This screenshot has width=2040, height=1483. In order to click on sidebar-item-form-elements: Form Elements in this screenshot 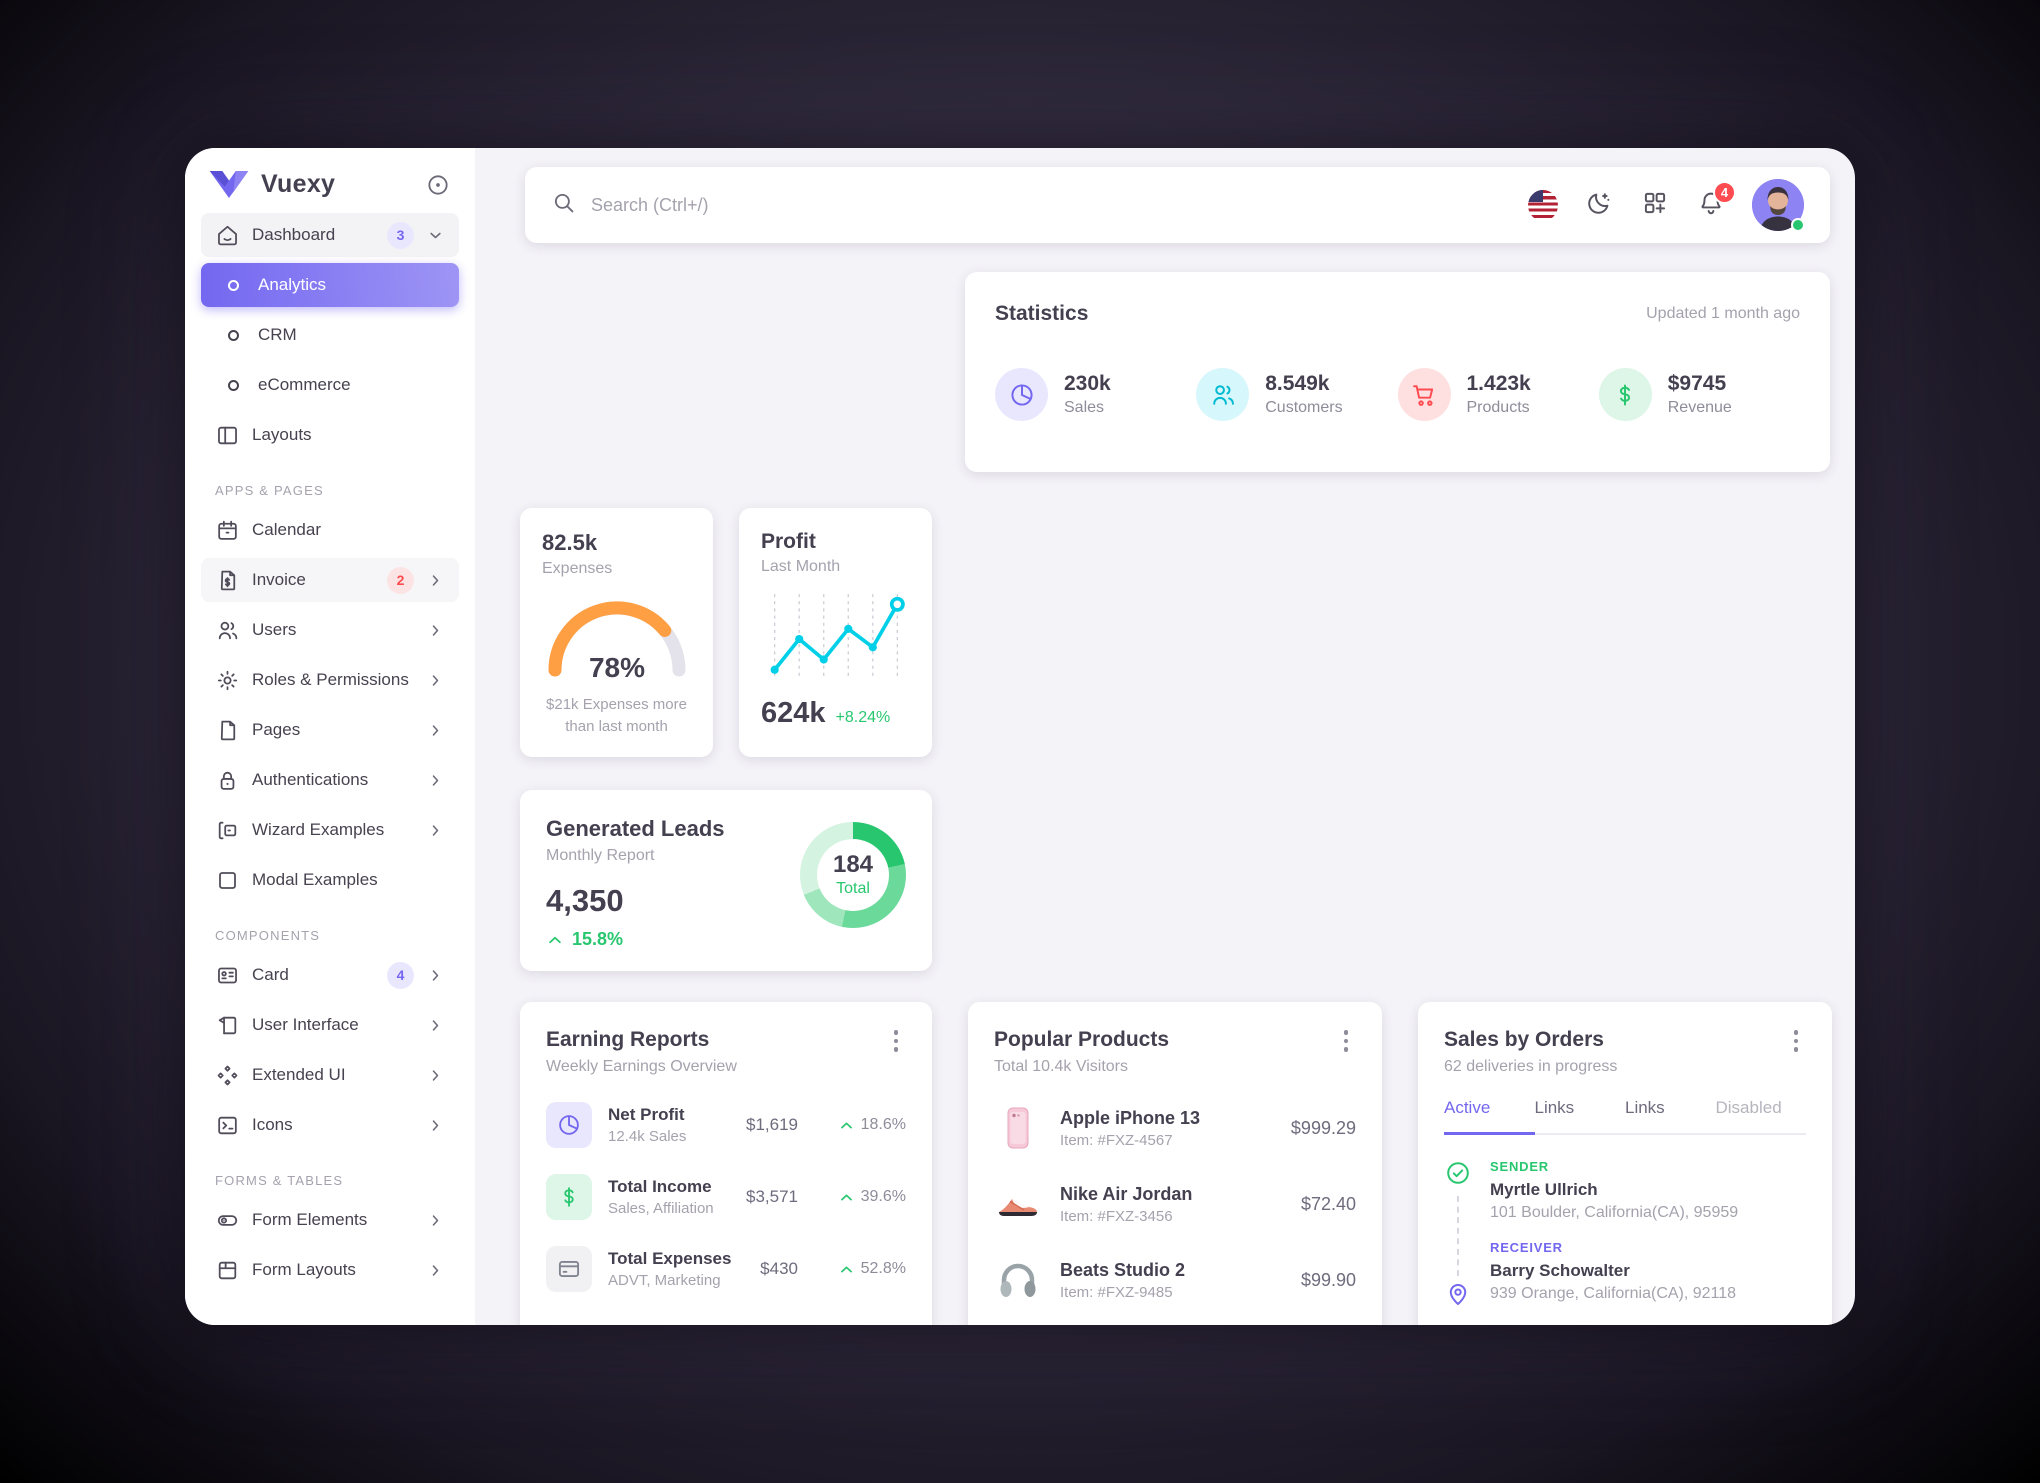, I will do `click(330, 1220)`.